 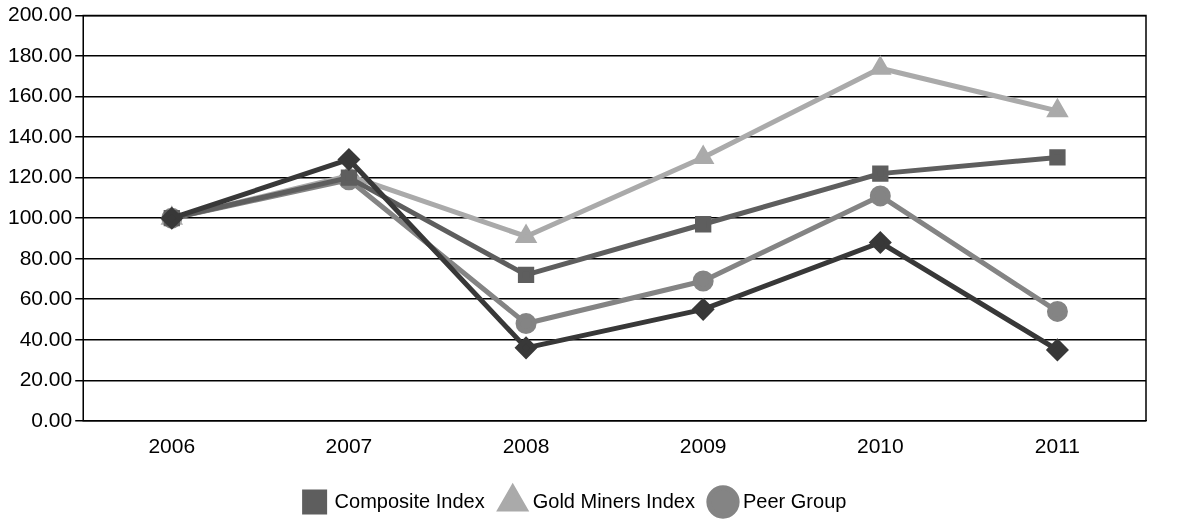 What do you see at coordinates (40, 176) in the screenshot?
I see `y-tick-label: 120.00` at bounding box center [40, 176].